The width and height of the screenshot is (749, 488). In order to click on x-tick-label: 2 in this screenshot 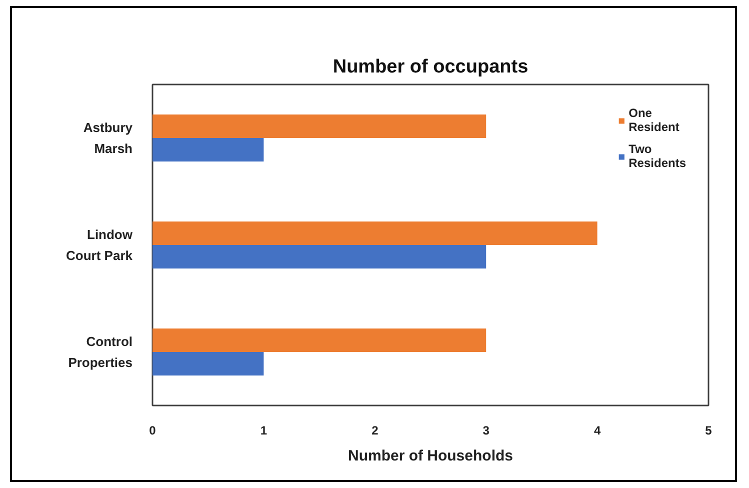, I will do `click(375, 431)`.